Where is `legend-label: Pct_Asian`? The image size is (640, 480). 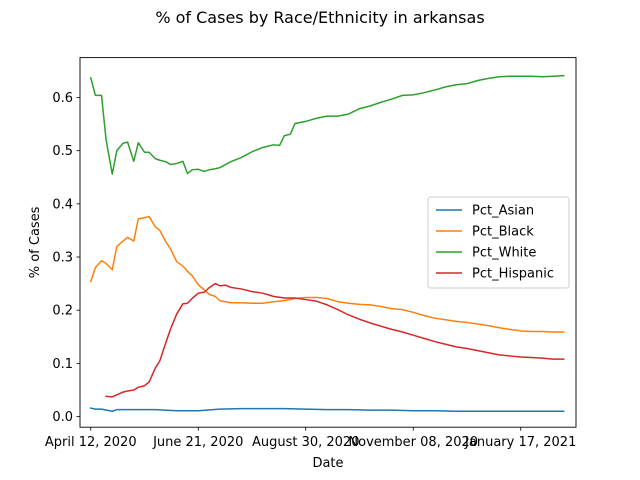 legend-label: Pct_Asian is located at coordinates (503, 211).